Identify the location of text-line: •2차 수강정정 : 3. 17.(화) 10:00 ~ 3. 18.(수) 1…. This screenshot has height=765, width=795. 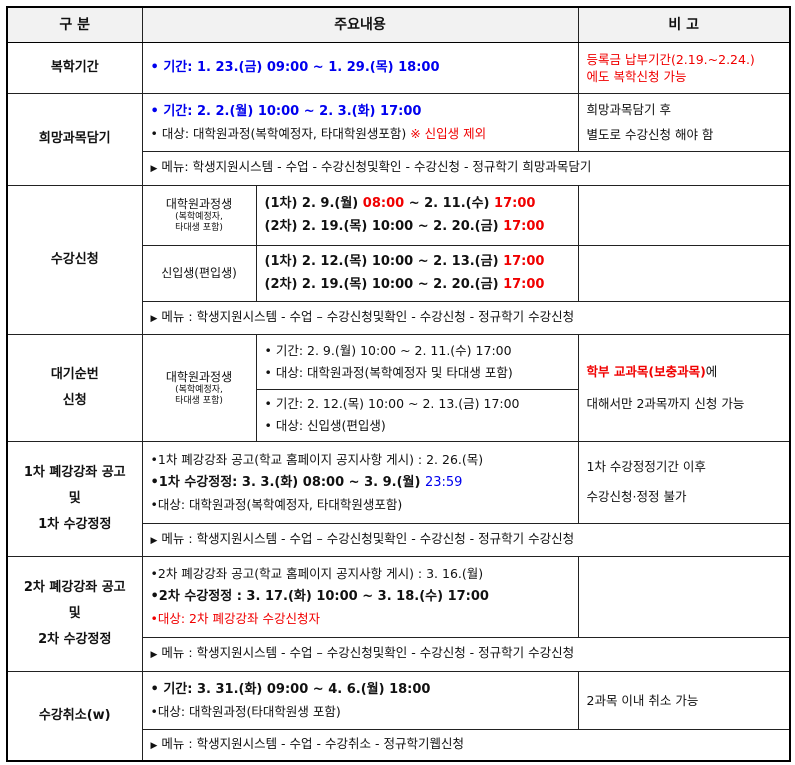
(360, 596).